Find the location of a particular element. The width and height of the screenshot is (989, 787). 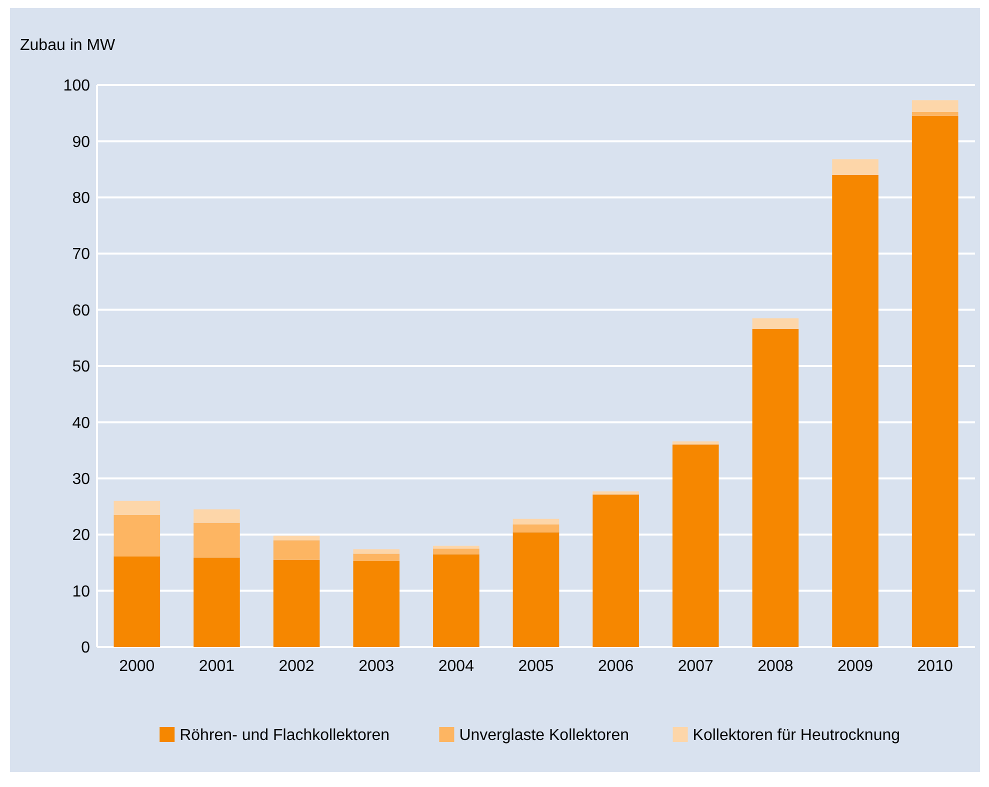

x-tick-label: 2009 is located at coordinates (855, 666).